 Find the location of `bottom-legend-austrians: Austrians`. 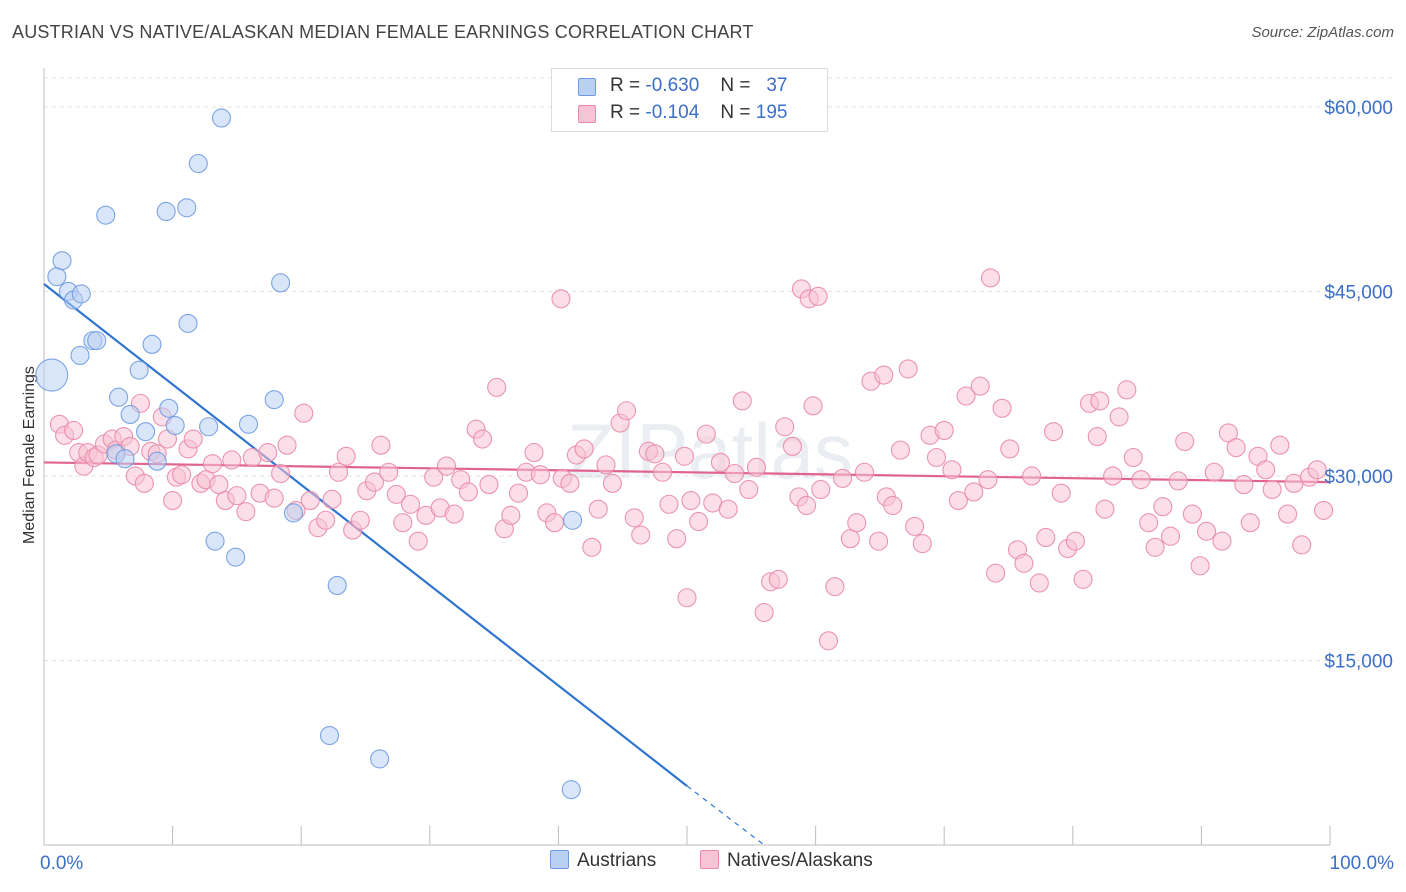

bottom-legend-austrians: Austrians is located at coordinates (603, 861).